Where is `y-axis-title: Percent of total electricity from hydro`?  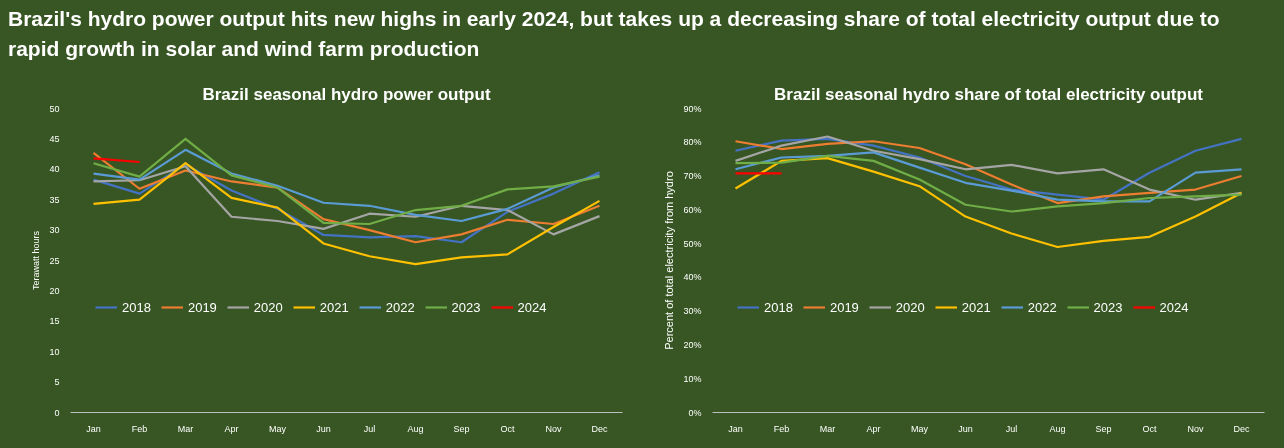
y-axis-title: Percent of total electricity from hydro is located at coordinates (669, 260).